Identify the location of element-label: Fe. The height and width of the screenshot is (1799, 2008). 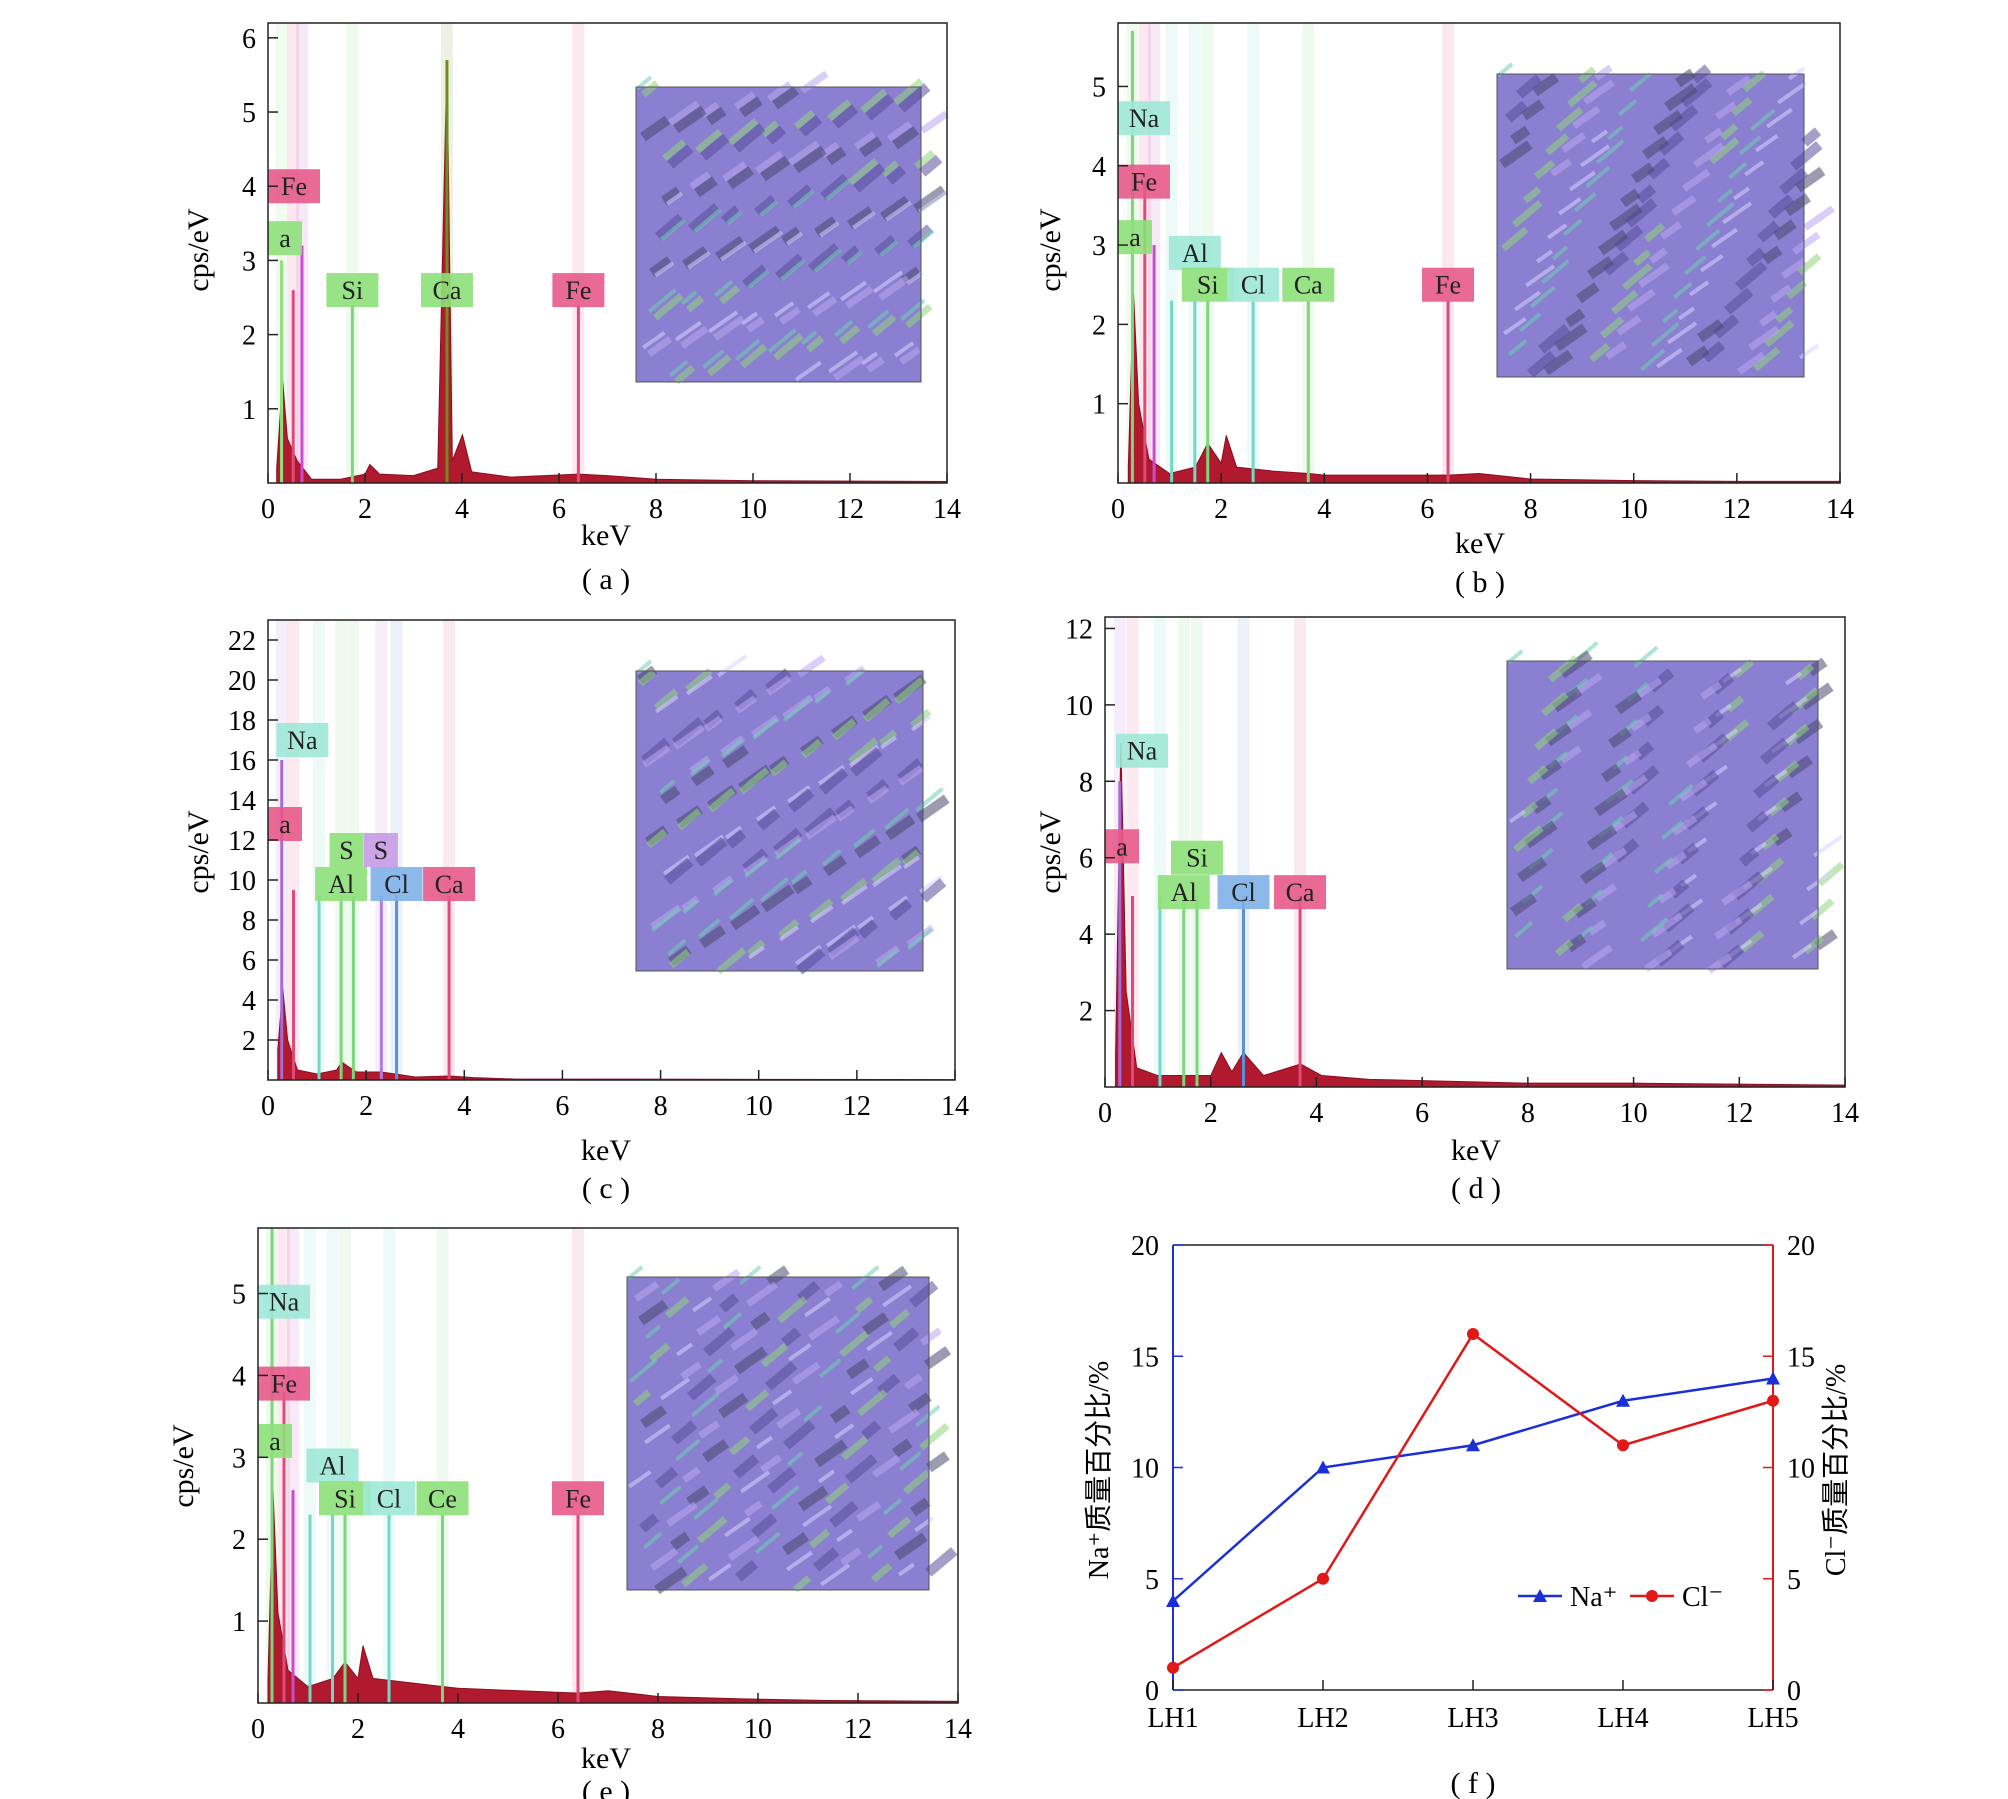
(294, 186).